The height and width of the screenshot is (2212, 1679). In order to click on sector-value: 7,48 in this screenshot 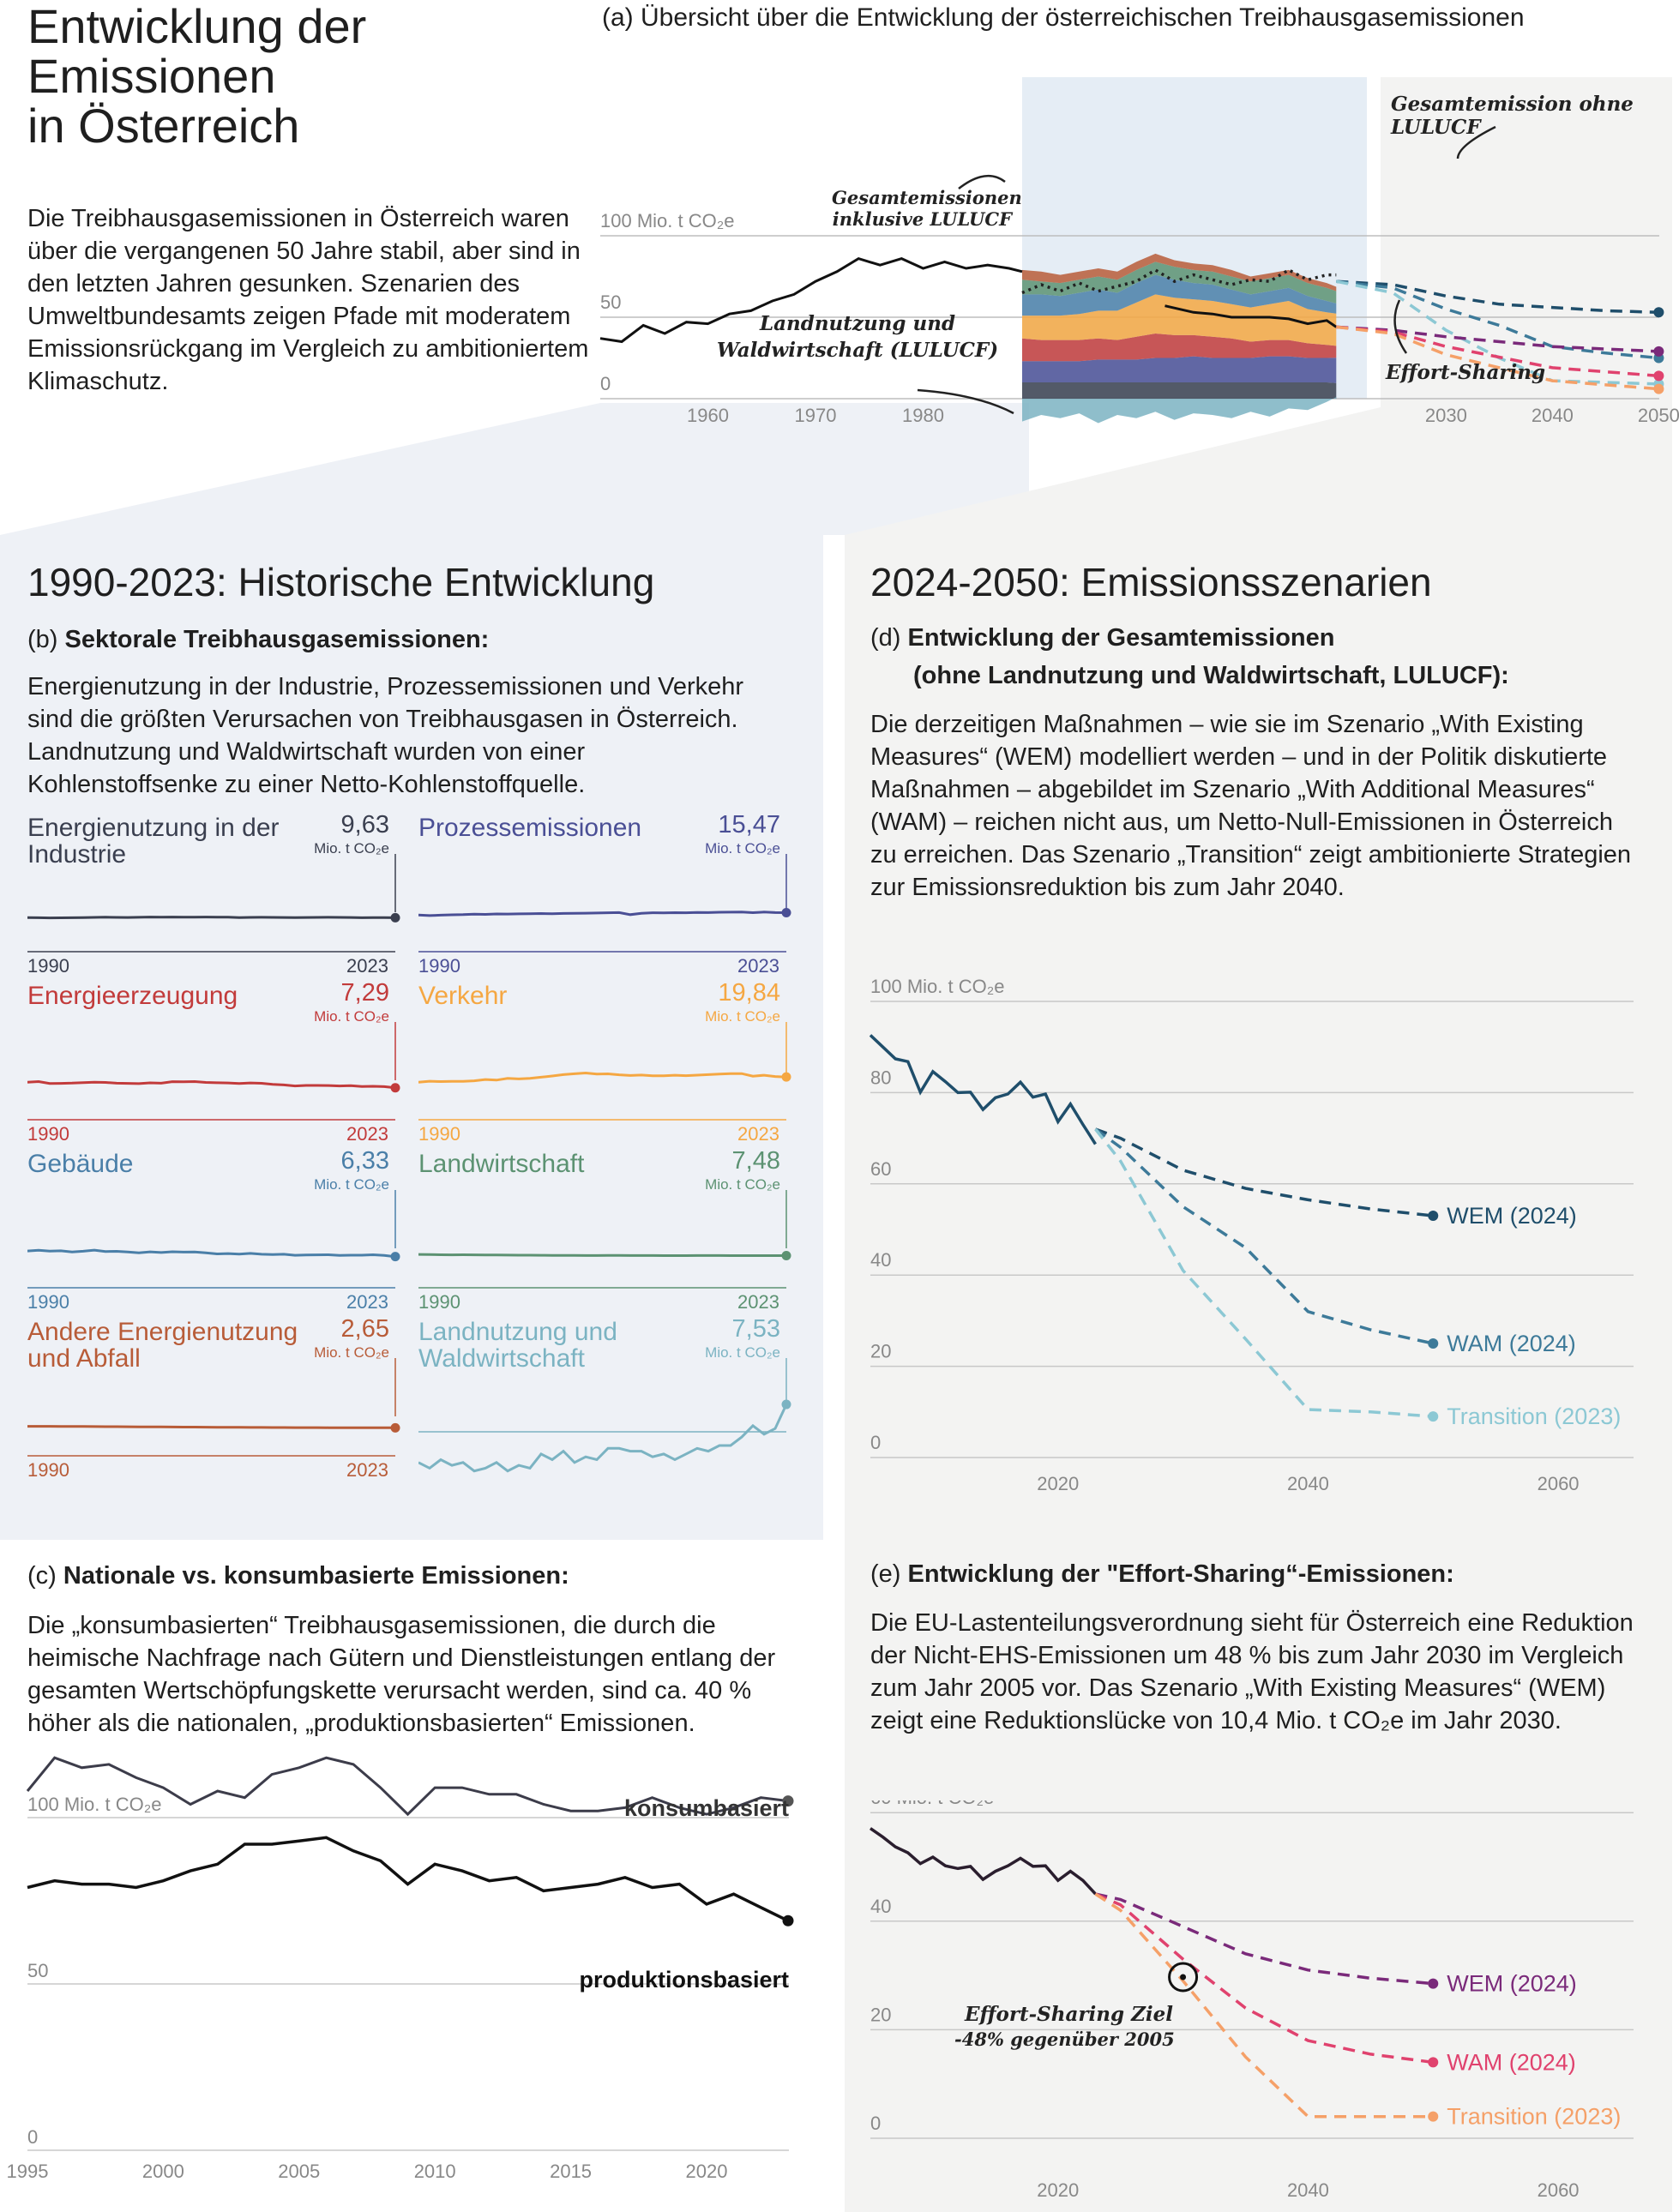, I will do `click(755, 1161)`.